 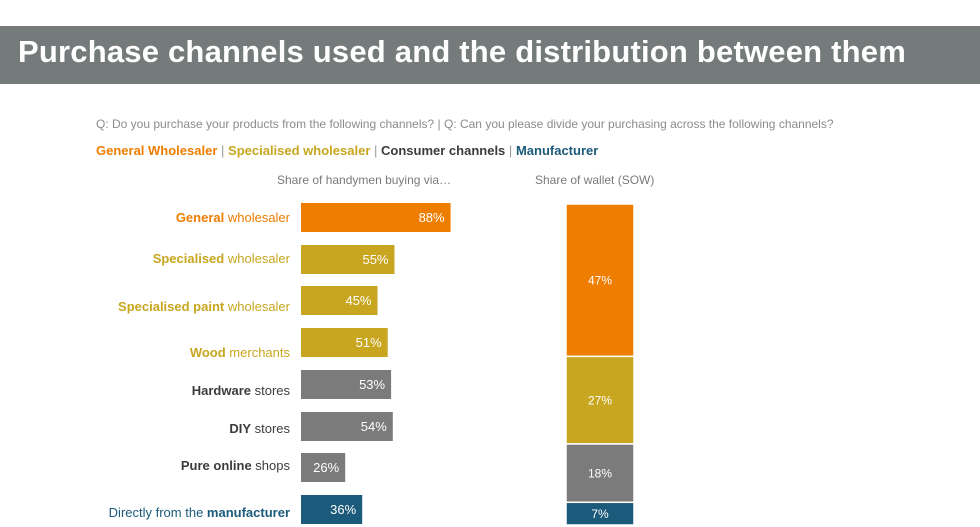 I want to click on category-label: Pure online shops, so click(x=235, y=465).